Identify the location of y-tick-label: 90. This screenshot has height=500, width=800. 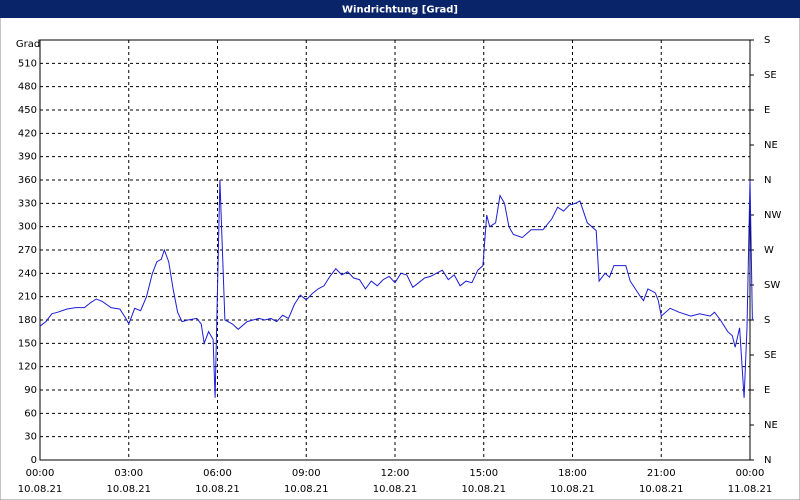
(30, 390).